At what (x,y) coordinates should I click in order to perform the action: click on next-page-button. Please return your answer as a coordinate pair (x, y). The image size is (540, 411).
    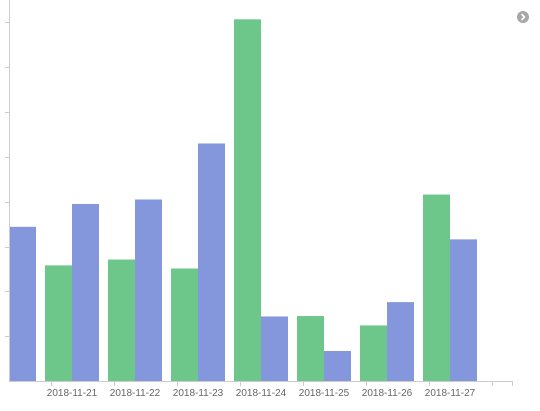
    Looking at the image, I should click on (523, 17).